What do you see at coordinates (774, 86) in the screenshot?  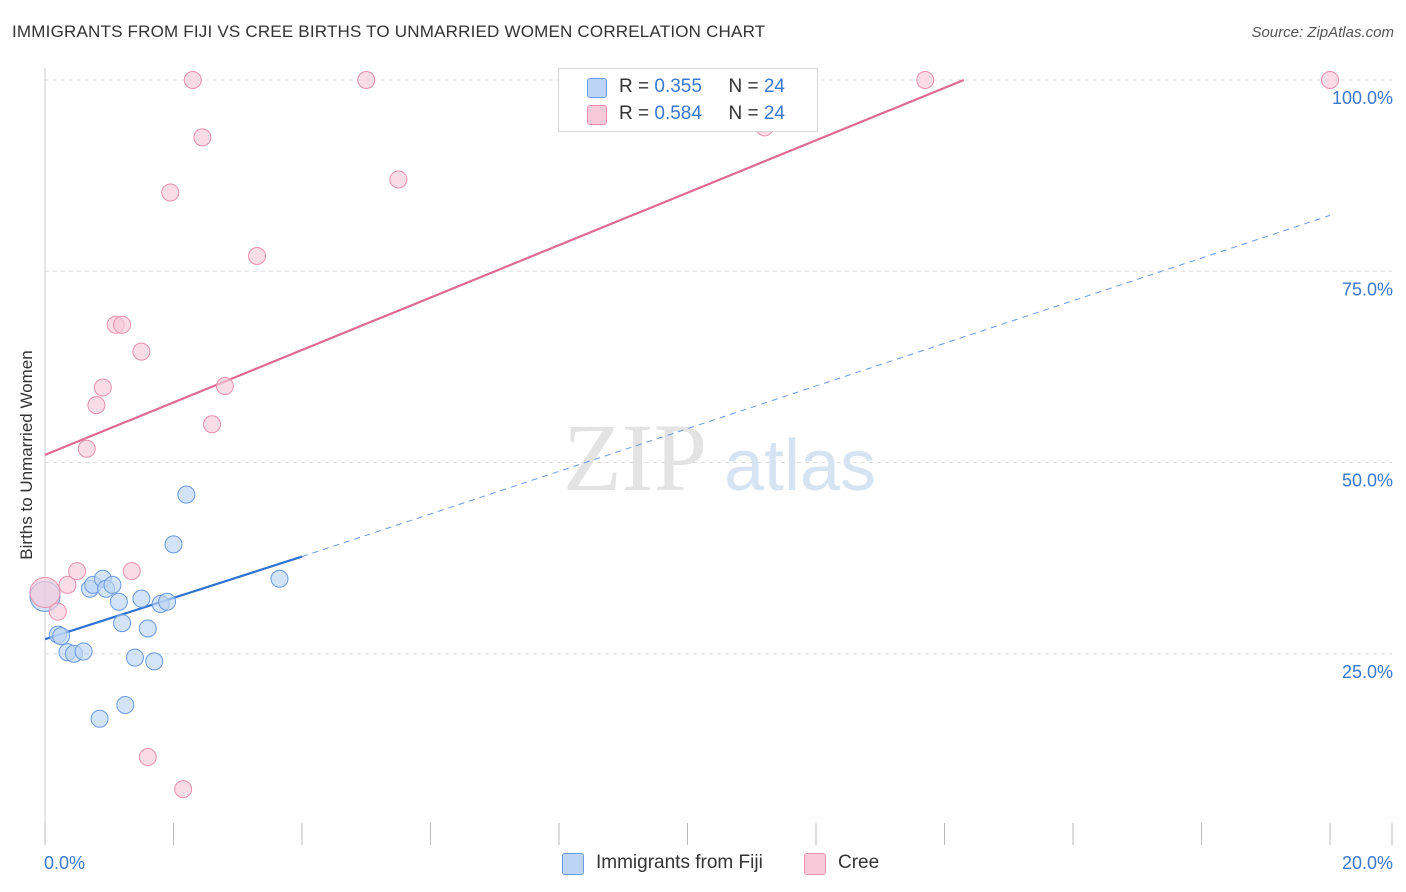 I see `legend-fiji-n-value: 24` at bounding box center [774, 86].